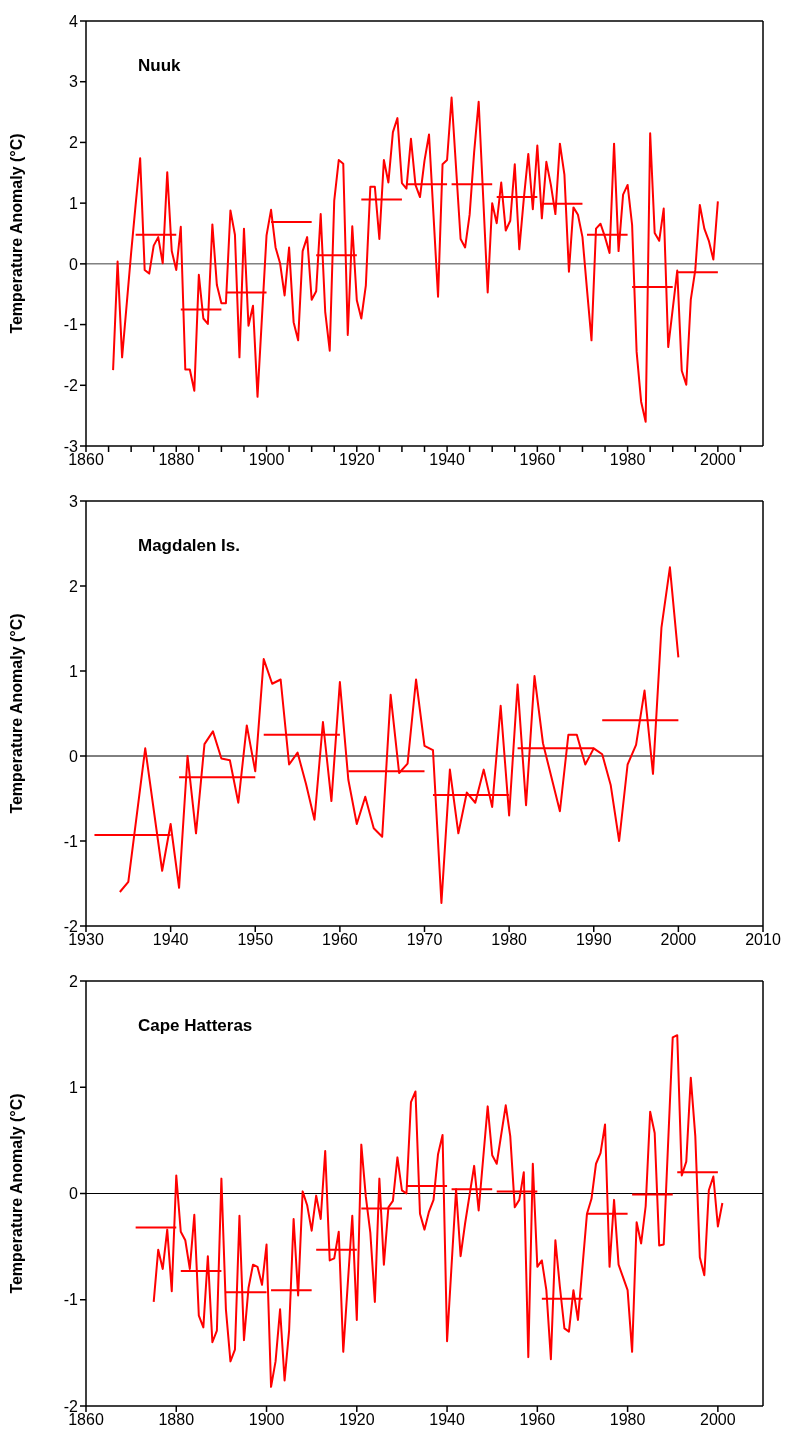  I want to click on x-tick-label: 1930, so click(86, 940).